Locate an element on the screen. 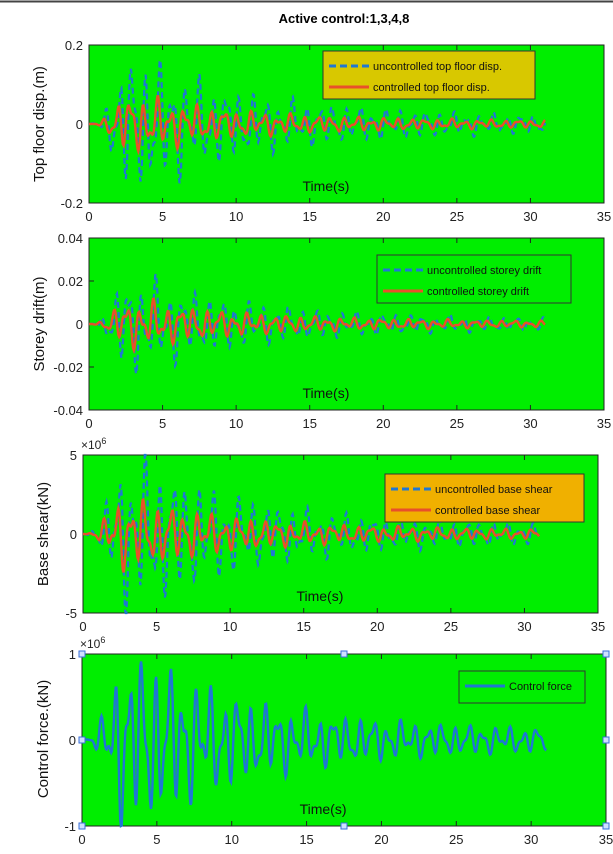  y-tick-label: 0.04 is located at coordinates (70, 238).